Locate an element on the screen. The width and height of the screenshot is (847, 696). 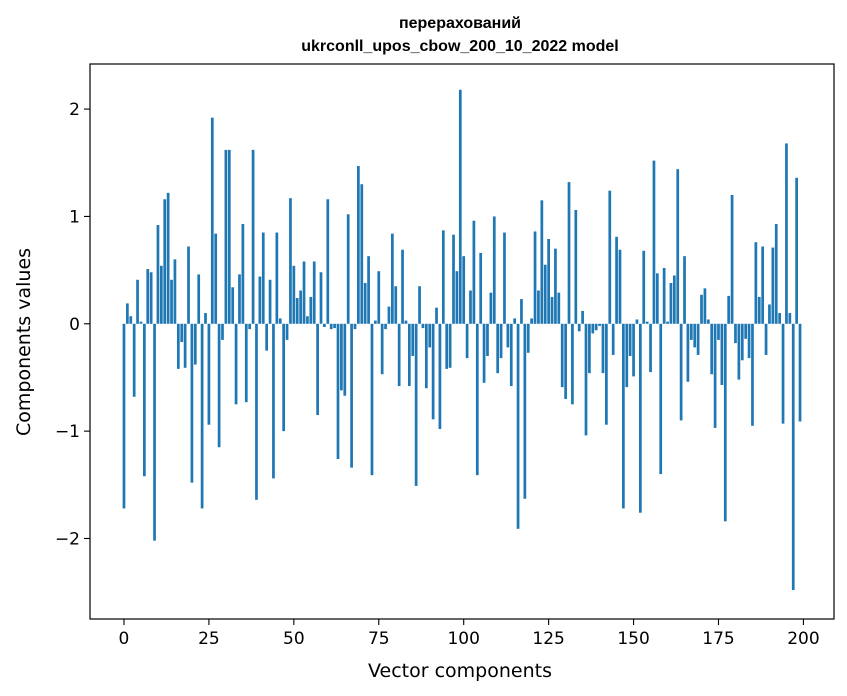
x-tick-label: 175 is located at coordinates (718, 639).